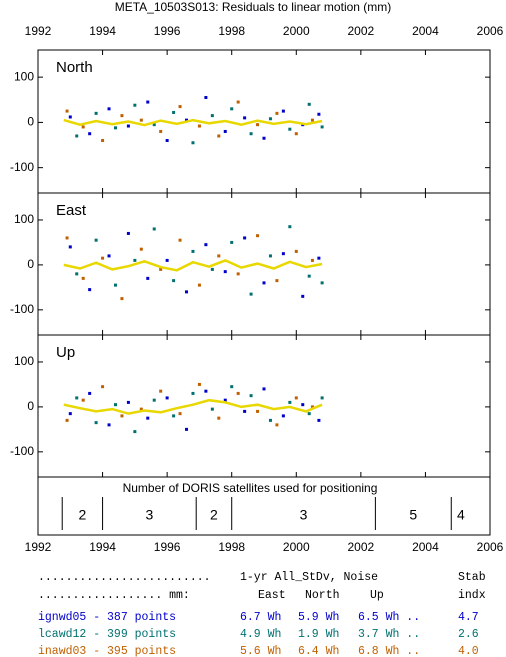 The height and width of the screenshot is (657, 506). What do you see at coordinates (413, 515) in the screenshot?
I see `satellite-count: 5` at bounding box center [413, 515].